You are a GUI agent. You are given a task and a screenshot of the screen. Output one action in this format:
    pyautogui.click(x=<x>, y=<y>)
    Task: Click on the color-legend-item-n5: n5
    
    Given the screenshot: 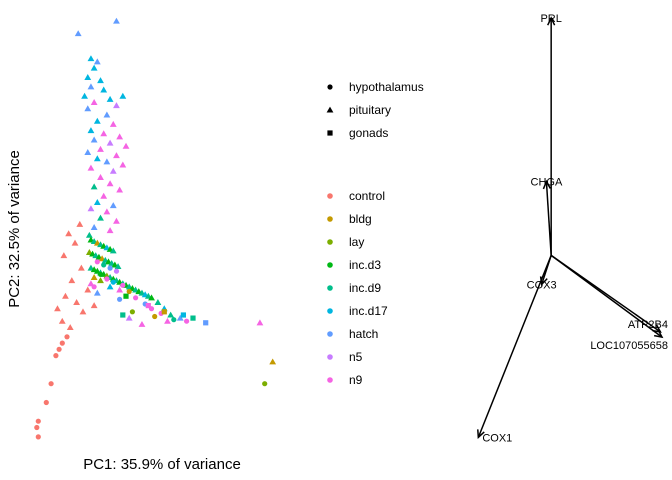 What is the action you would take?
    pyautogui.click(x=345, y=357)
    